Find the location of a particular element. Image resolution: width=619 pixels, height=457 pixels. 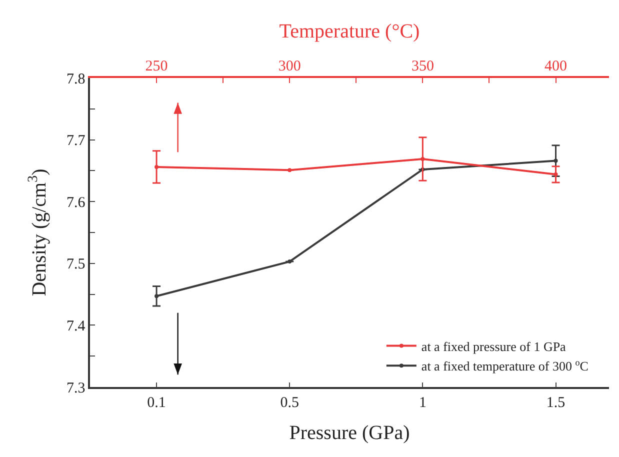

x2-tick-label: 350 is located at coordinates (422, 66).